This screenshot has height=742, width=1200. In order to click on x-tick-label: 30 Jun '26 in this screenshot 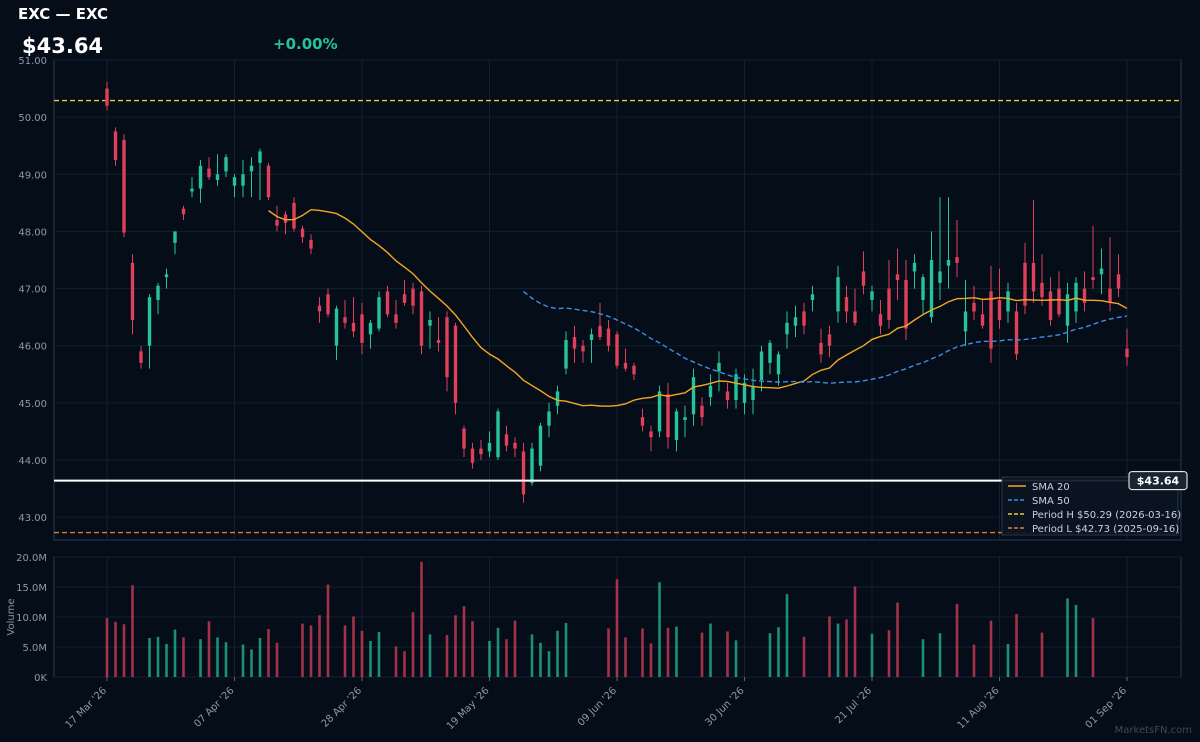, I will do `click(724, 706)`.